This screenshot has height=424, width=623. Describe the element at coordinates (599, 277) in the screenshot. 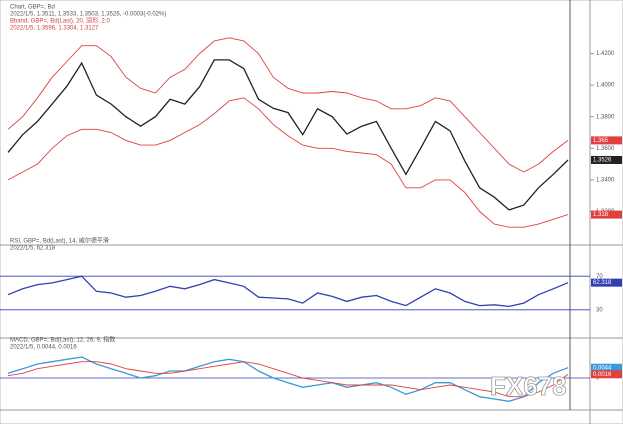

I see `y-tick-label: 70` at that location.